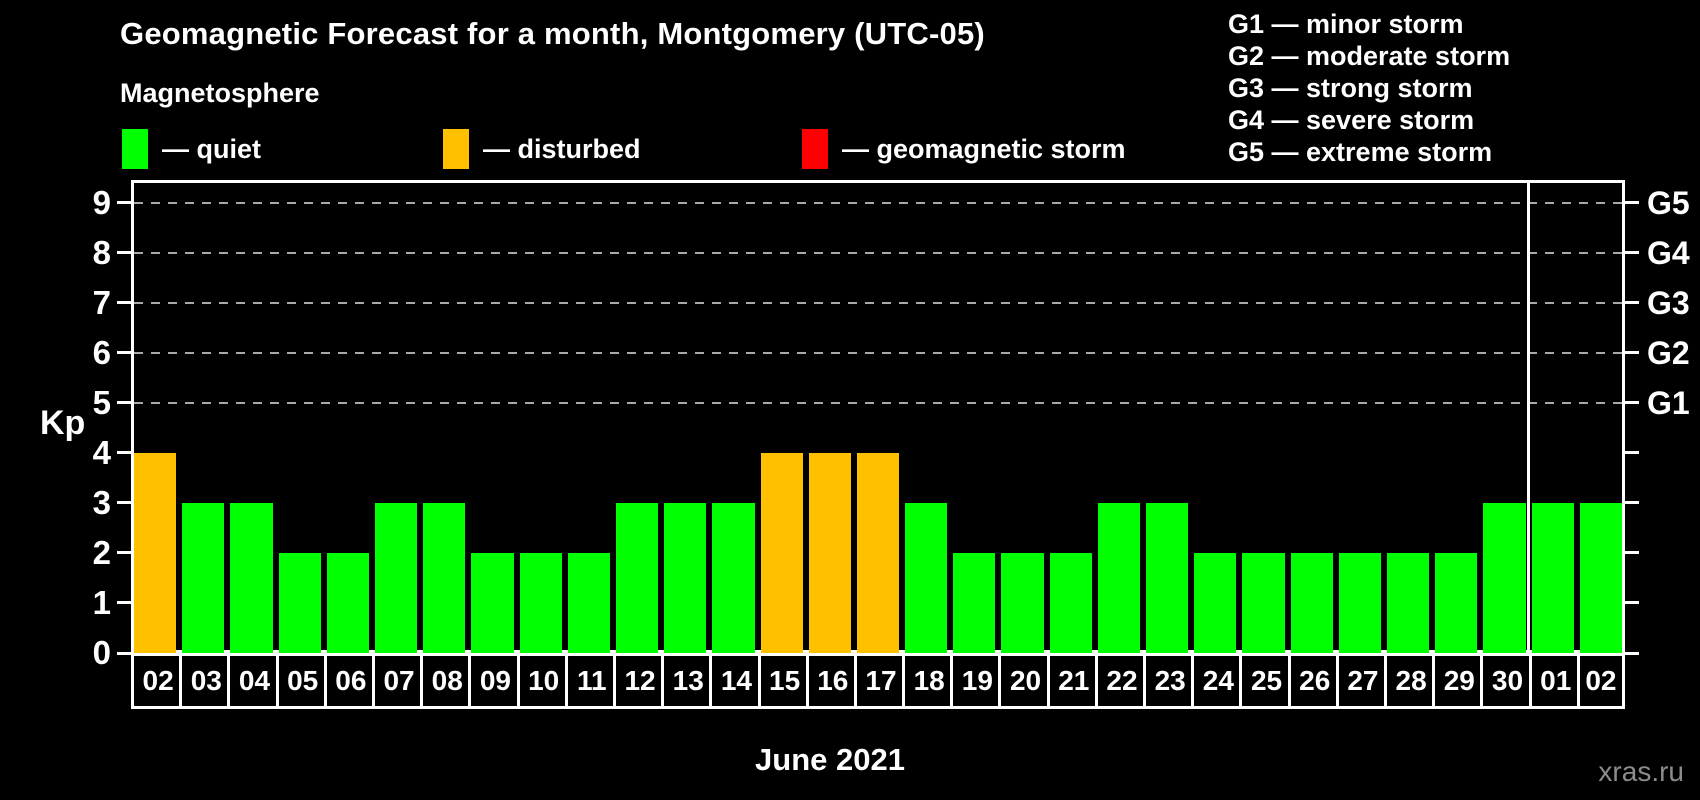 This screenshot has width=1700, height=800. Describe the element at coordinates (101, 552) in the screenshot. I see `y-tick-label-2: 2` at that location.